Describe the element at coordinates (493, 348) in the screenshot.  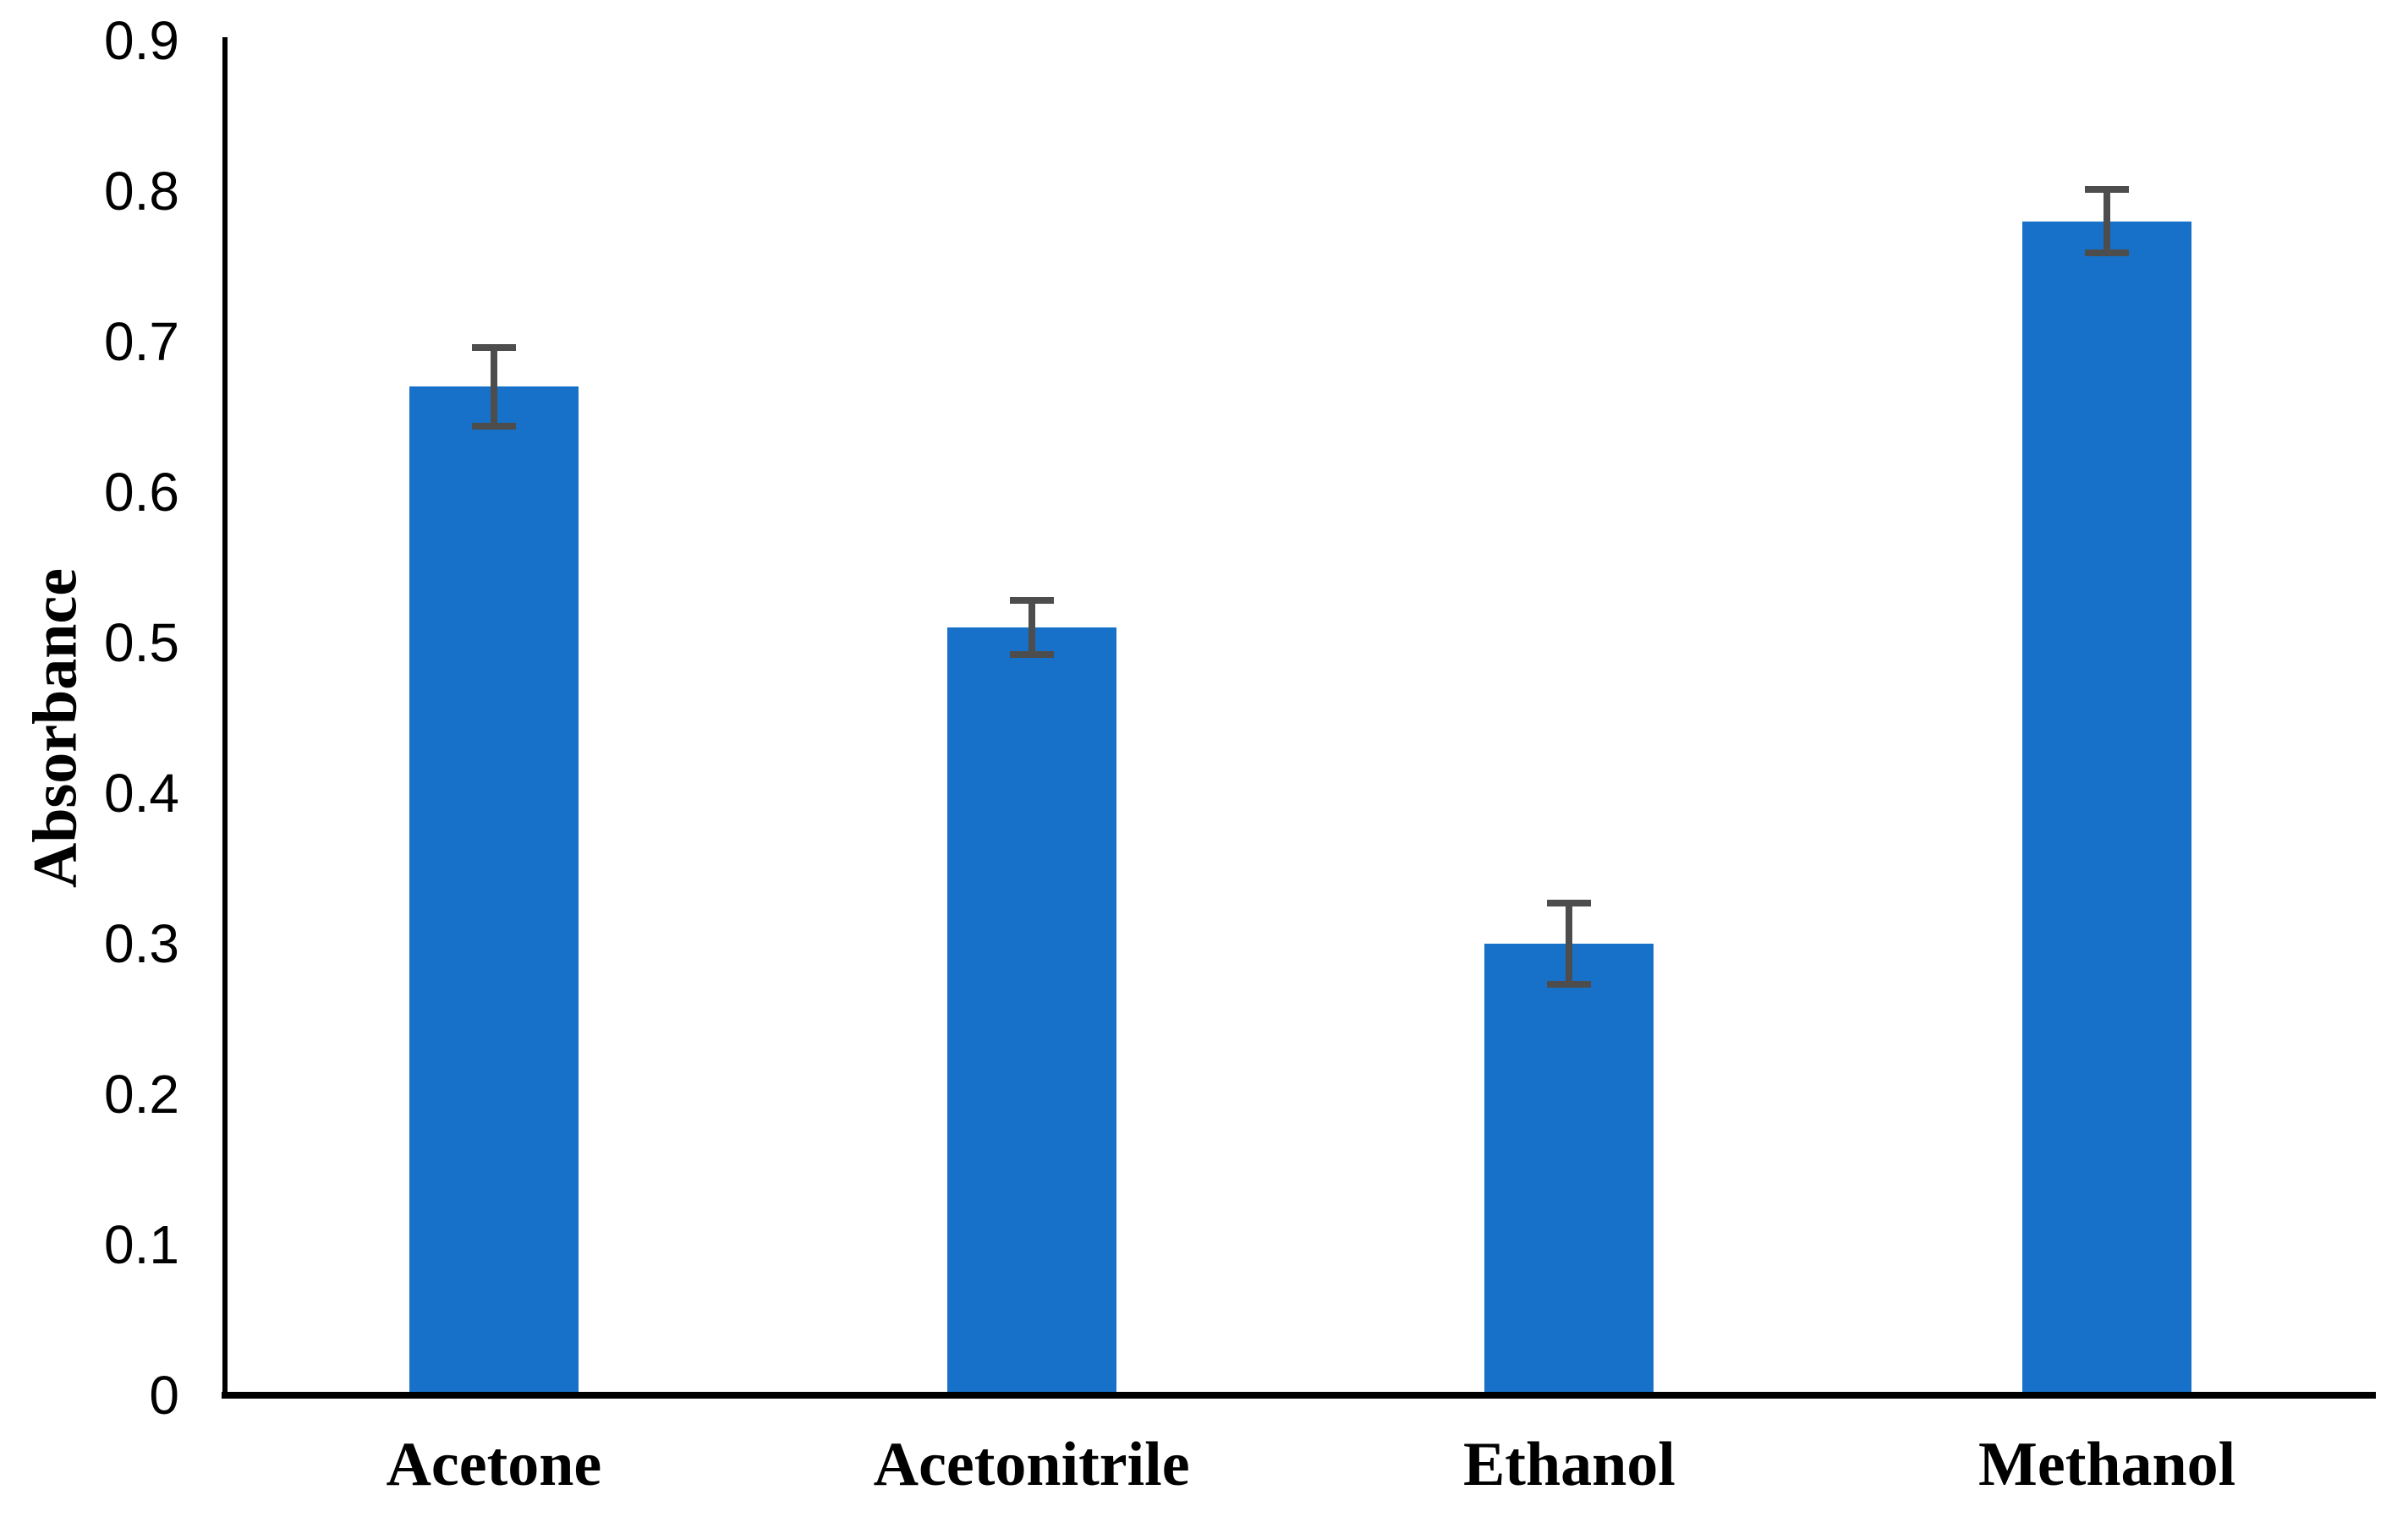
I see `error-bar-cap-top-acetone` at that location.